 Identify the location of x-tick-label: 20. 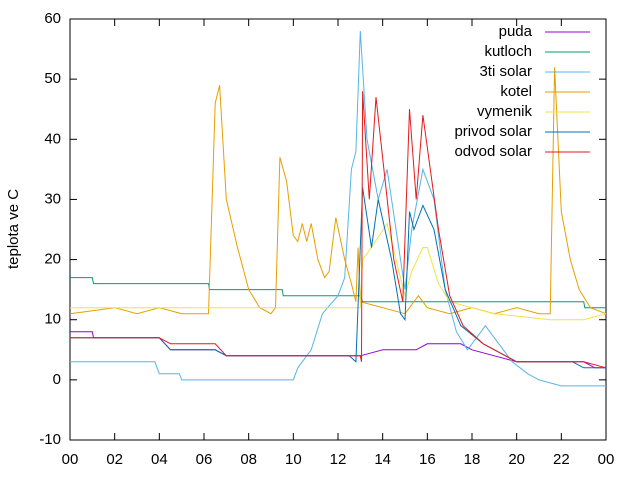
(516, 459).